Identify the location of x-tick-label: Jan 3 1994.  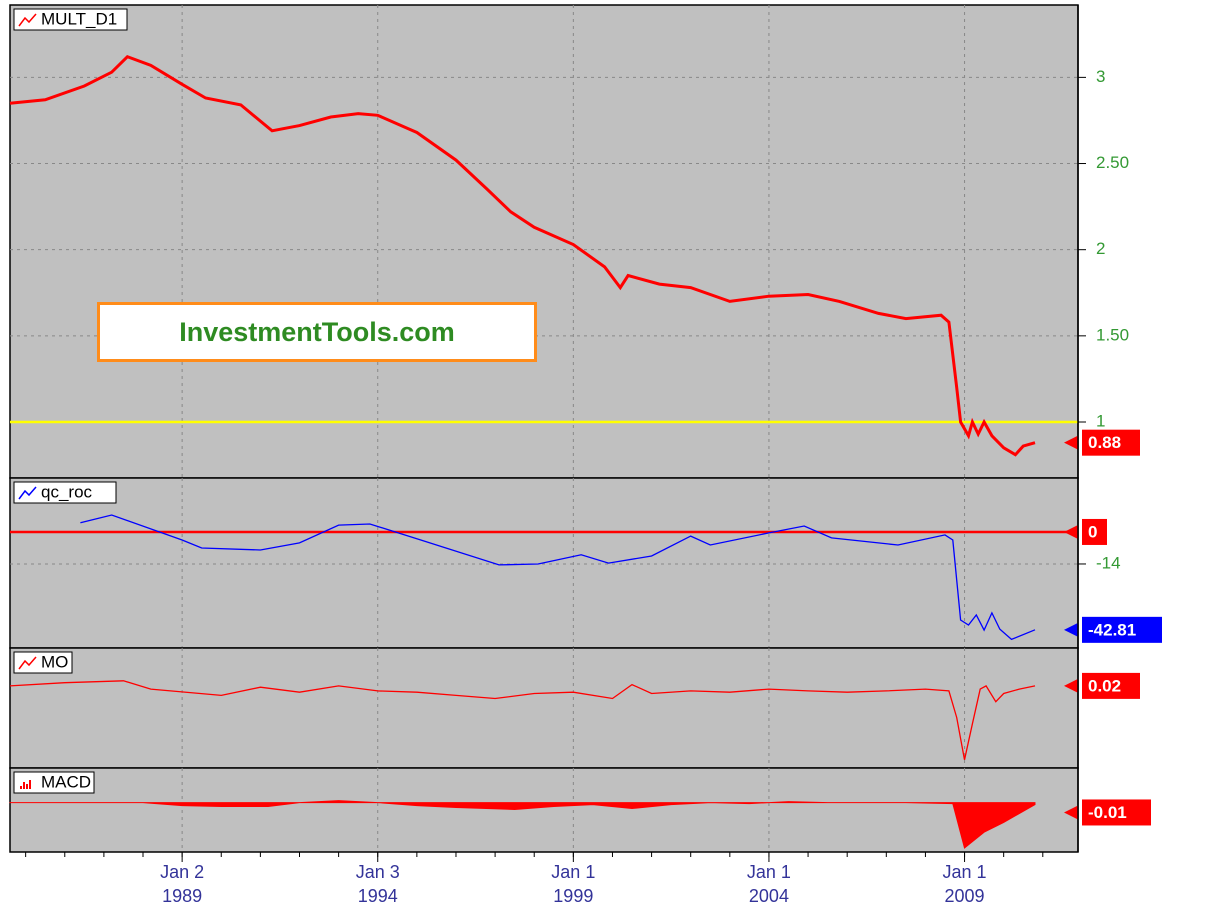
(377, 884).